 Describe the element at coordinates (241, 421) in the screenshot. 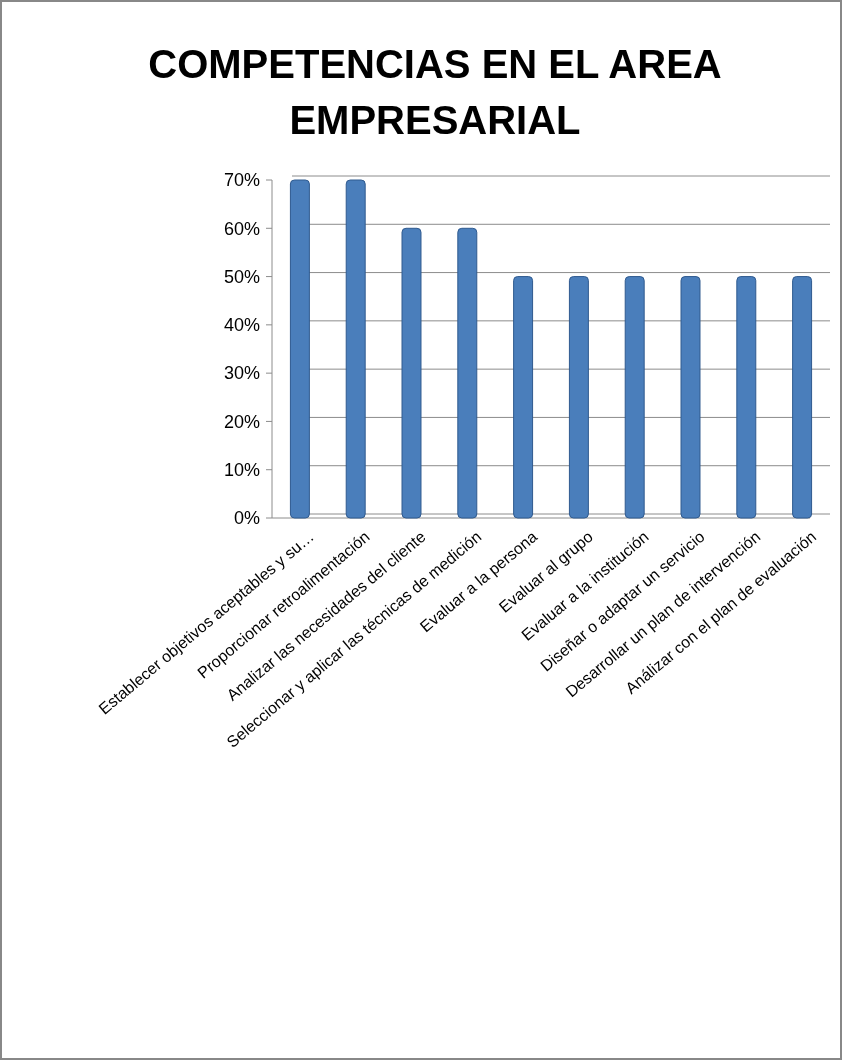

I see `y-tick-label: 20%` at that location.